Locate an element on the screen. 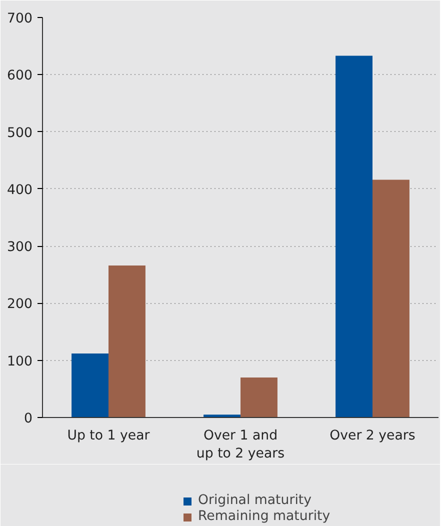 Image resolution: width=443 pixels, height=526 pixels. legend-label: Original maturity is located at coordinates (255, 500).